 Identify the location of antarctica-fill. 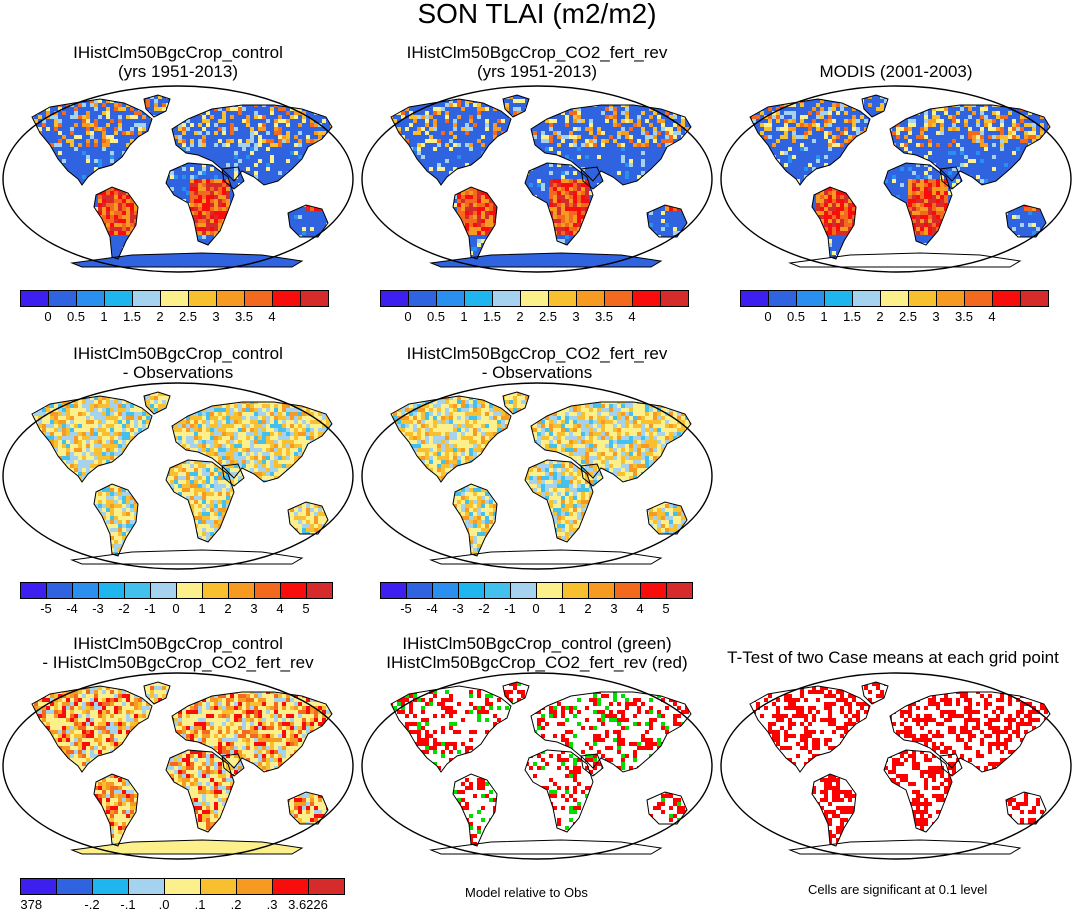
(187, 847).